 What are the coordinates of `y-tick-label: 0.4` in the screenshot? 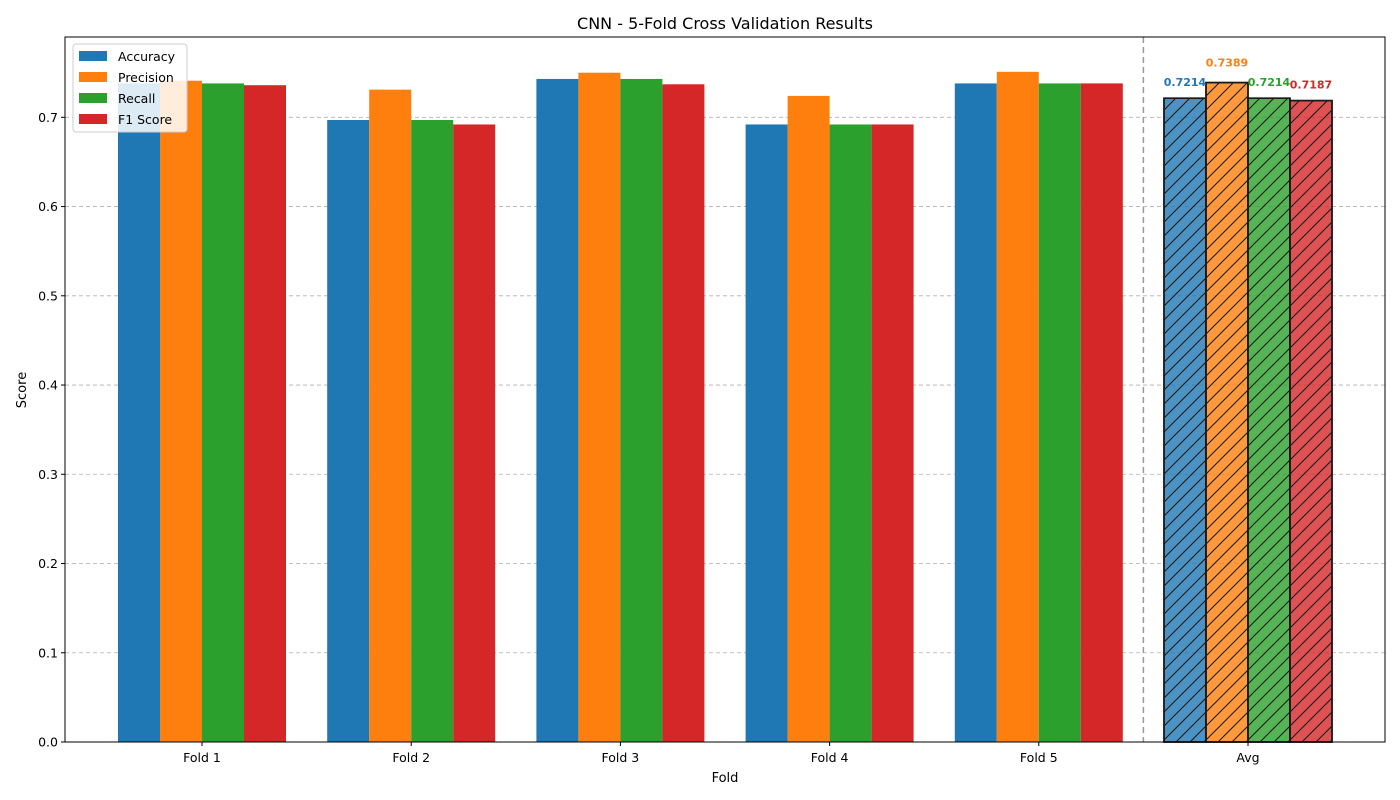 It's located at (48, 385).